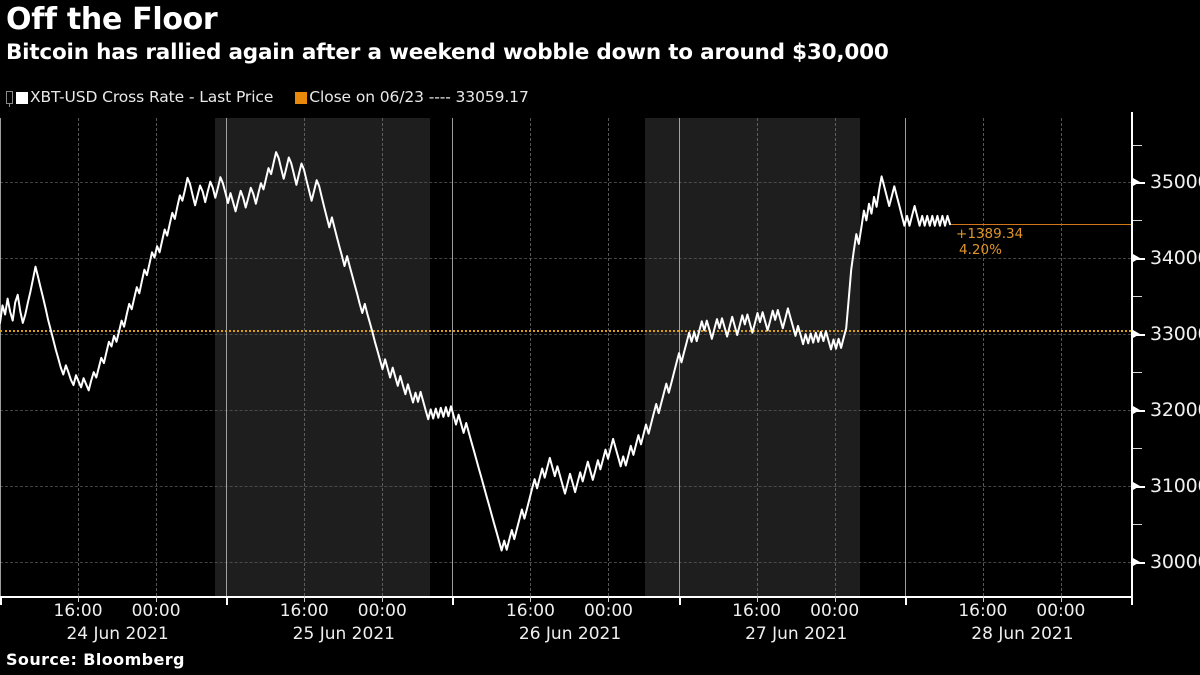 Image resolution: width=1200 pixels, height=675 pixels. I want to click on x-axis, so click(566, 597).